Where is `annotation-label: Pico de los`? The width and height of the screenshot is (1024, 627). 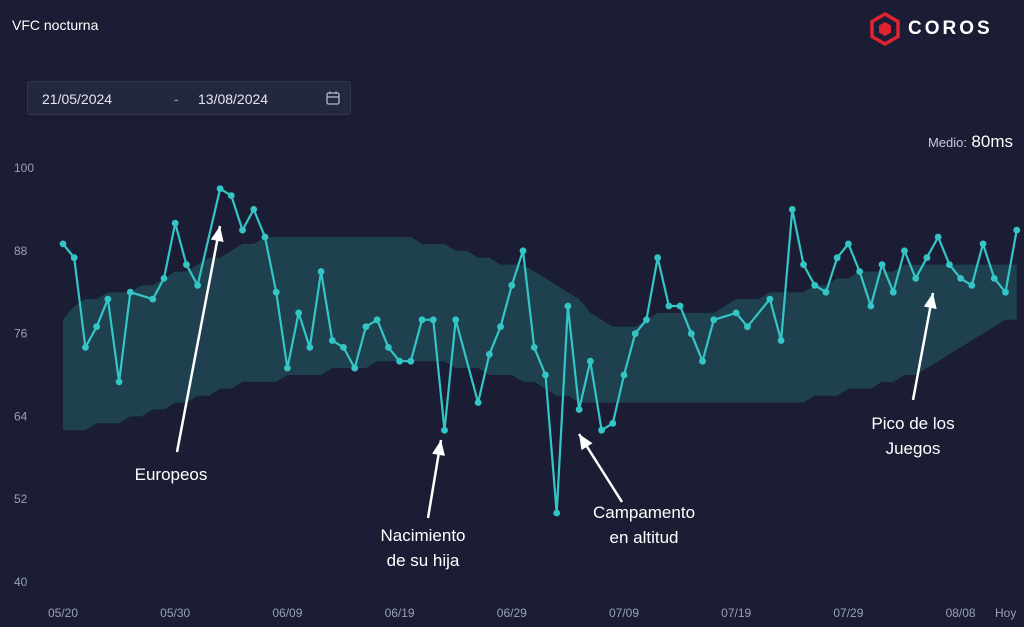
annotation-label: Pico de los is located at coordinates (912, 423).